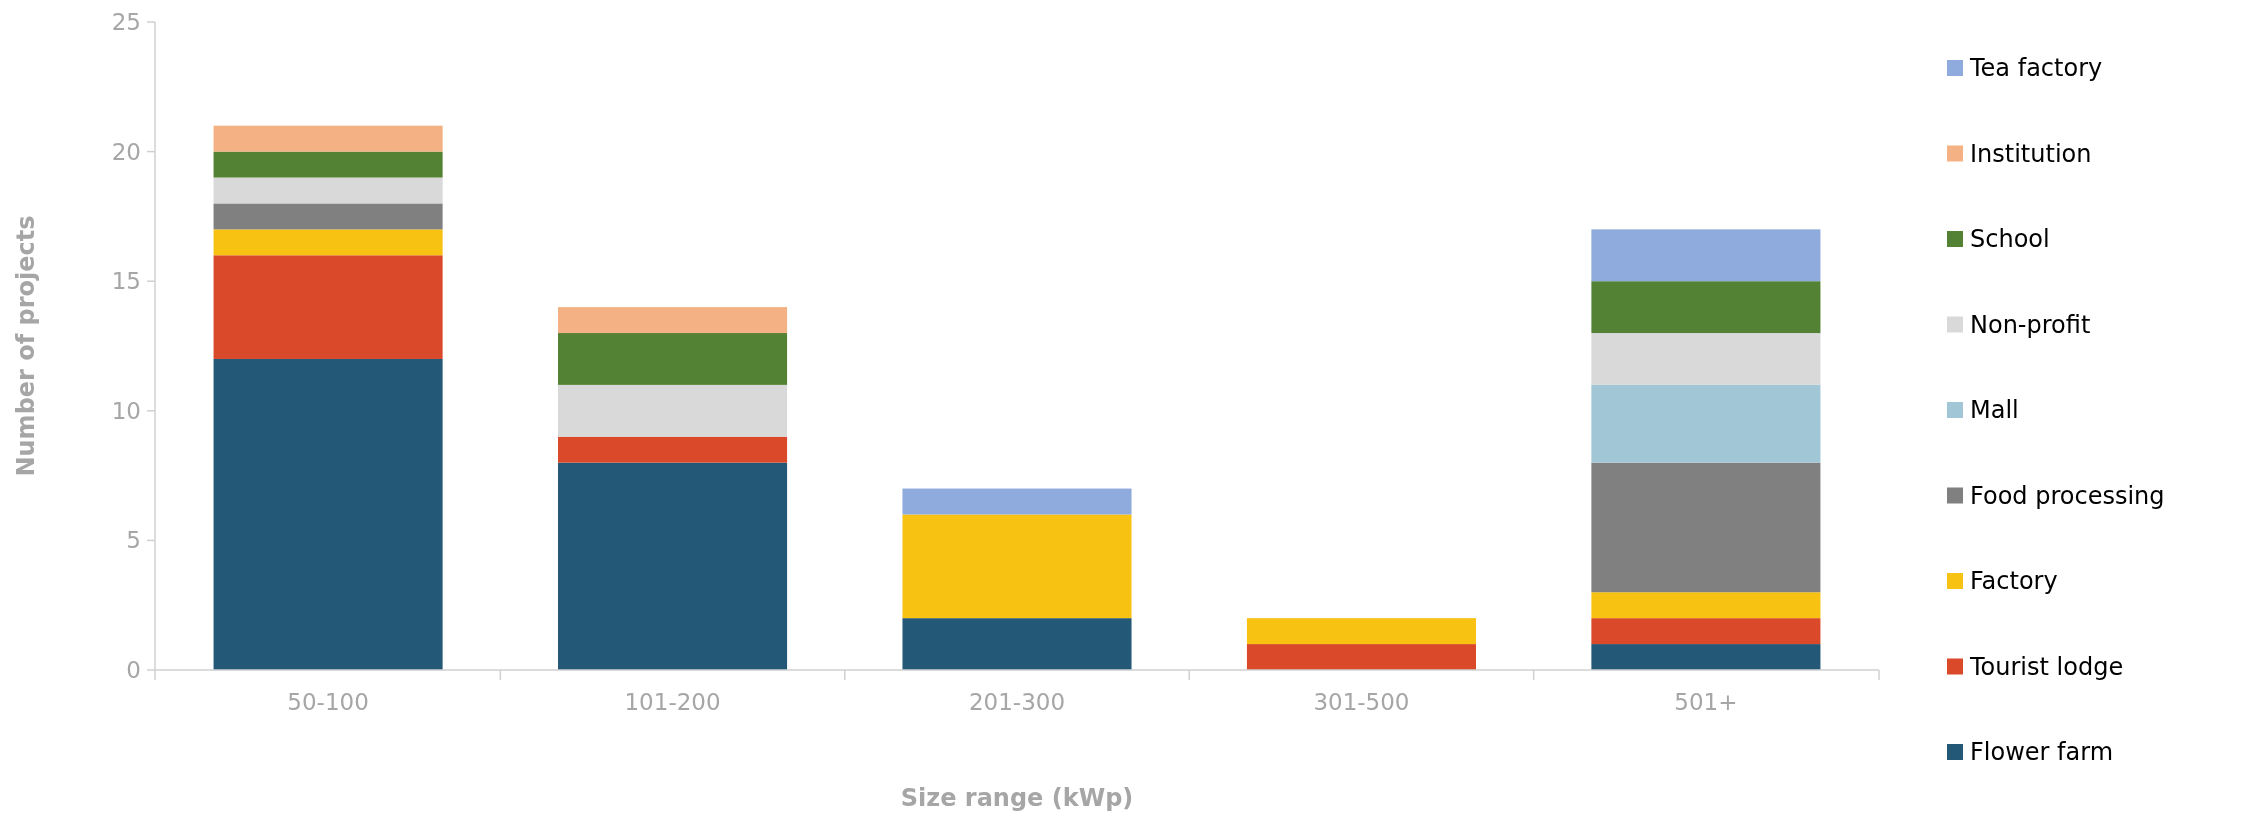  Describe the element at coordinates (126, 410) in the screenshot. I see `y-tick-label: 10` at that location.